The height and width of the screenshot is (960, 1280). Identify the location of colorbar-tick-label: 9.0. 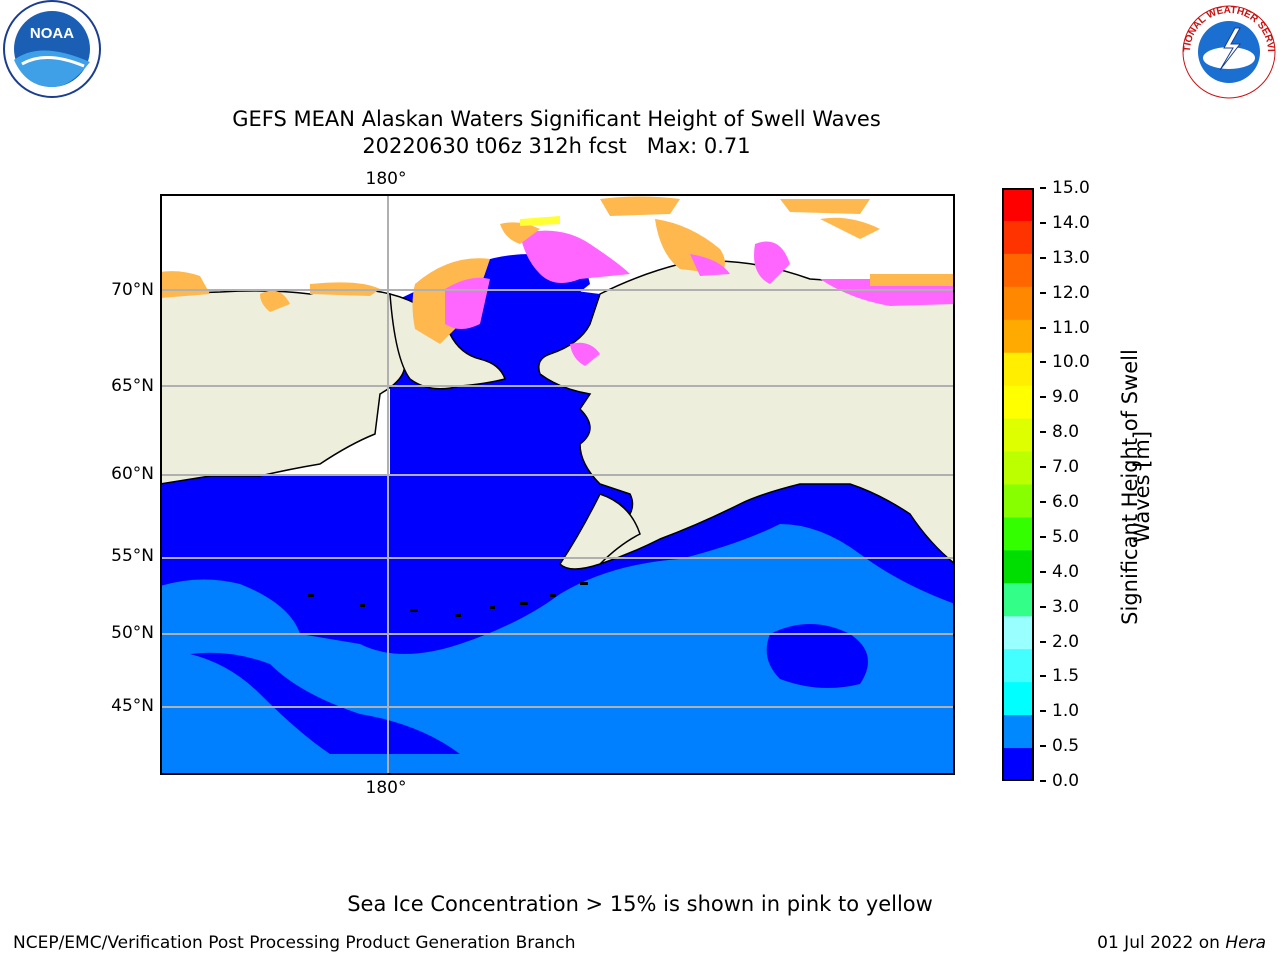
(1066, 397).